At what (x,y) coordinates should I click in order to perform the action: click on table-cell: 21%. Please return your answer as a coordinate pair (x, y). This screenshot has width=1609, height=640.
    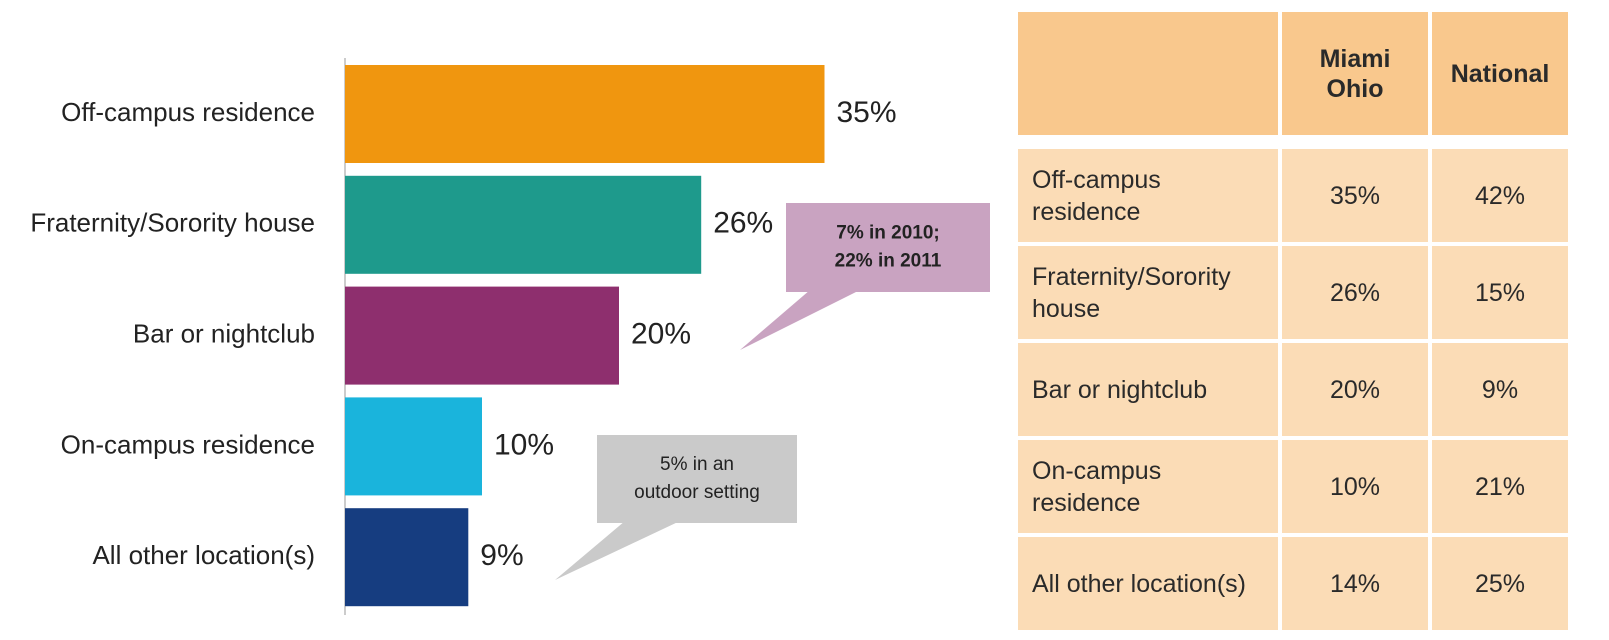
    Looking at the image, I should click on (1500, 486).